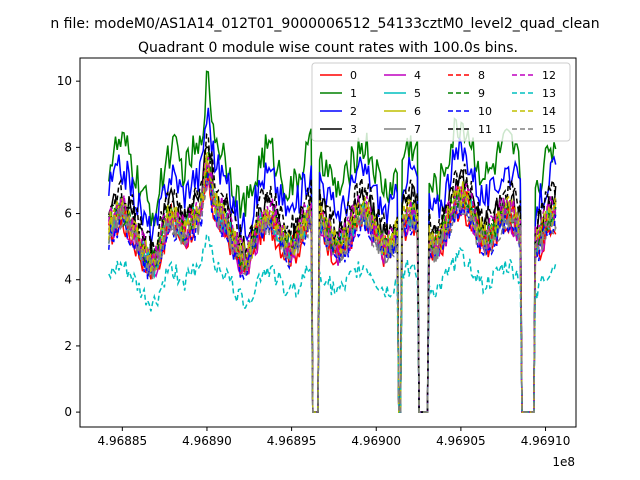  Describe the element at coordinates (376, 441) in the screenshot. I see `x-tick-label: 4.96900` at that location.